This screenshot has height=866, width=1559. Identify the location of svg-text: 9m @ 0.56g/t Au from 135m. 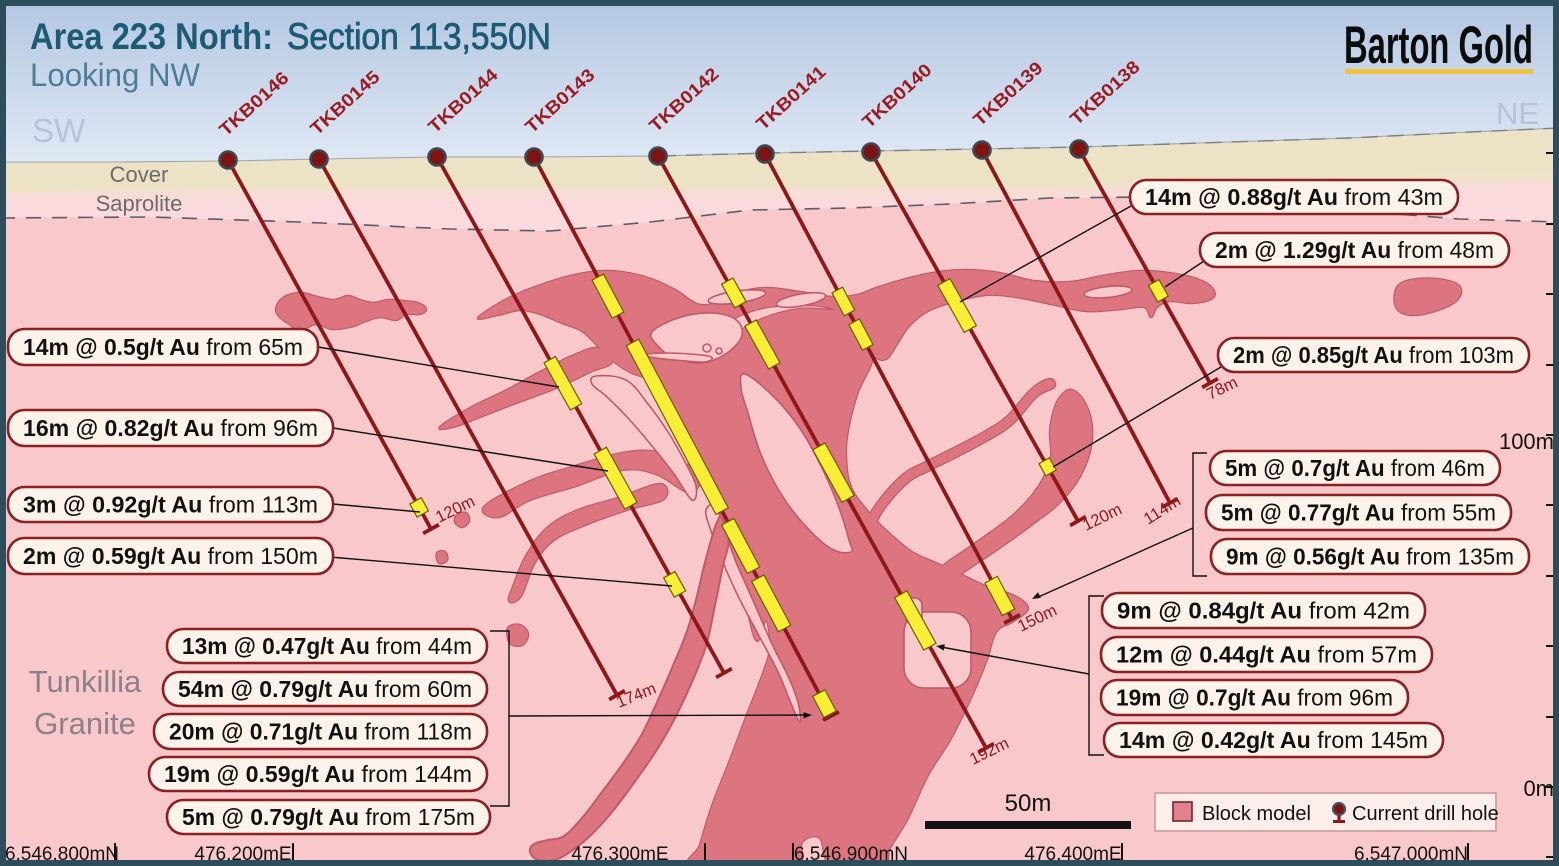
(1370, 557).